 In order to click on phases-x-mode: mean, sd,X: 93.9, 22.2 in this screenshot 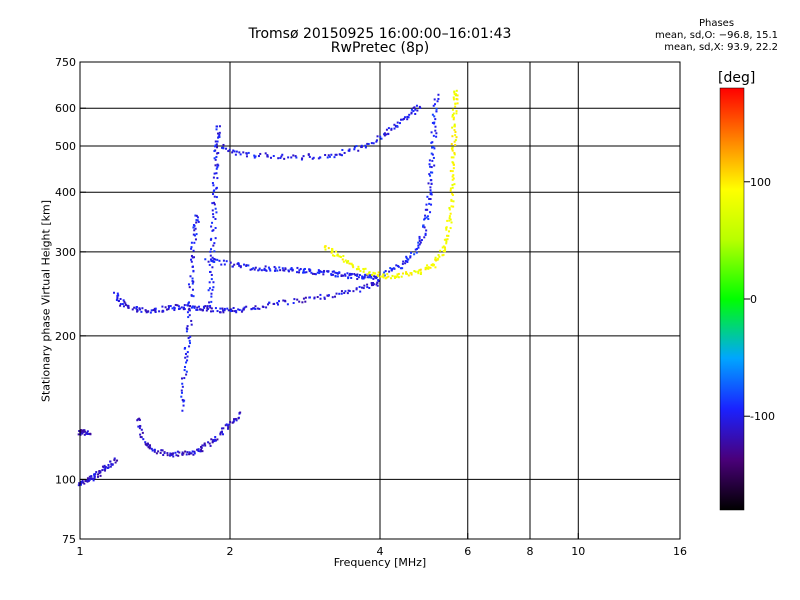, I will do `click(721, 47)`.